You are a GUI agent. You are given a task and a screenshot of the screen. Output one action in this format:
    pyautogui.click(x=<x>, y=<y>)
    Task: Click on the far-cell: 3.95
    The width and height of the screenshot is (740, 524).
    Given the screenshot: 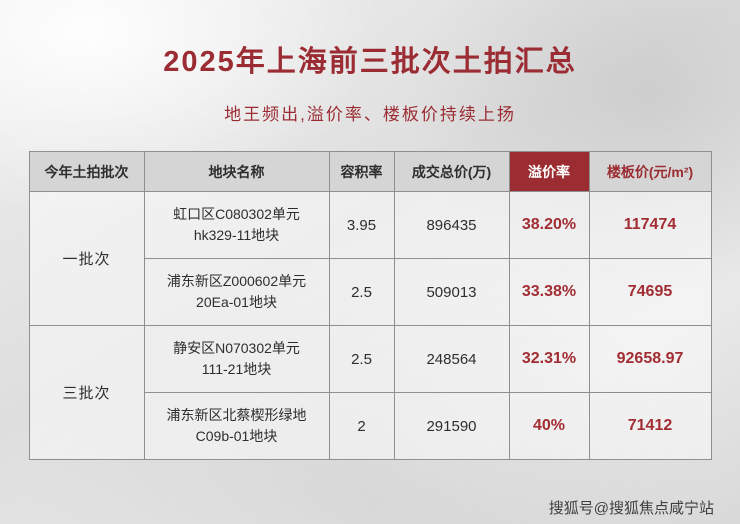 What is the action you would take?
    pyautogui.click(x=361, y=225)
    